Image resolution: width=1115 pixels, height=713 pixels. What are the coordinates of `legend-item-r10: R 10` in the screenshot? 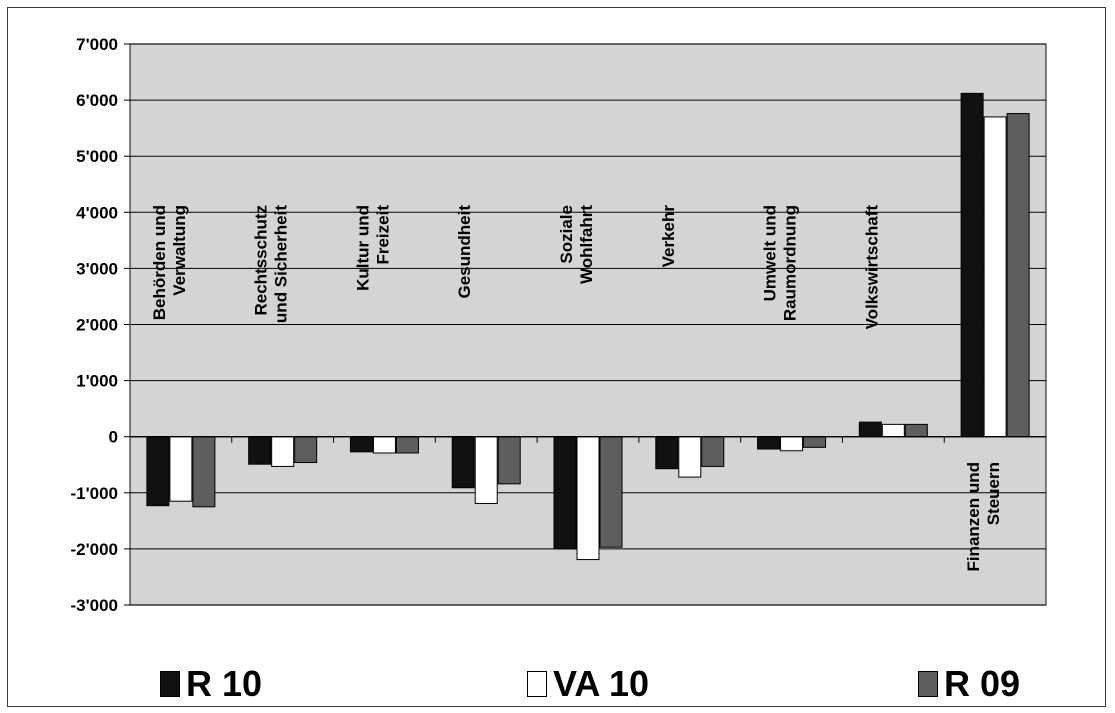 It's located at (211, 684).